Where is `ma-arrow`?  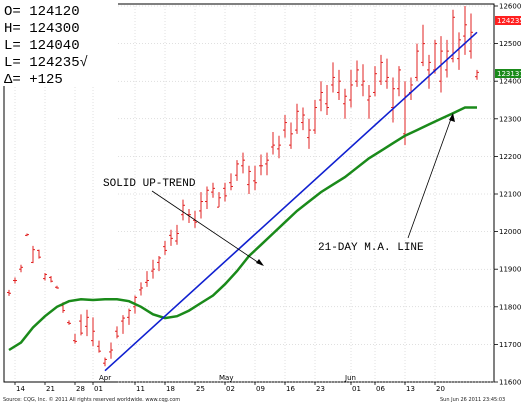 ma-arrow is located at coordinates (430, 177).